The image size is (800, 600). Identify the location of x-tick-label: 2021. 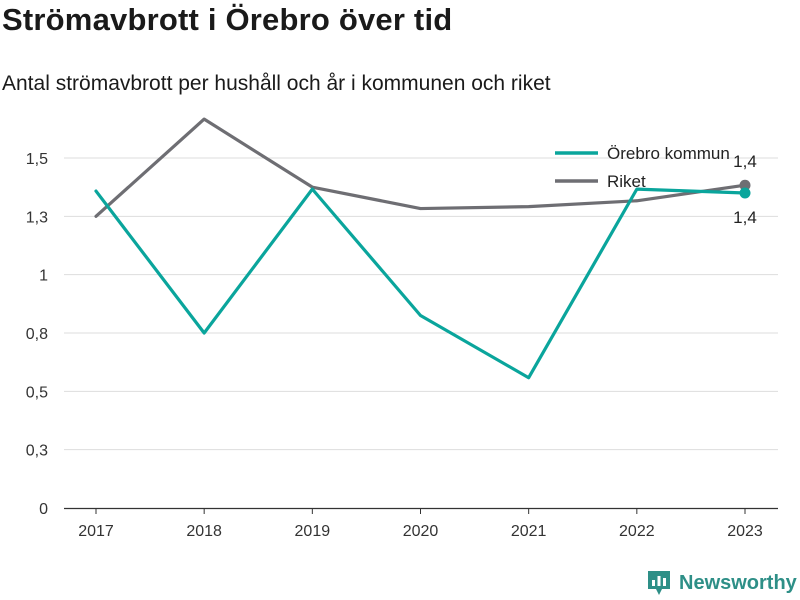
(529, 531).